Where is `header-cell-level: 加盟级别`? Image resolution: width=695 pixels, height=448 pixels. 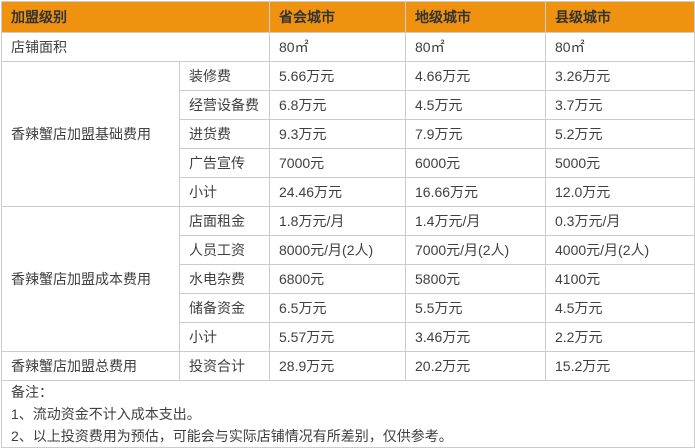
header-cell-level: 加盟级别 is located at coordinates (135, 17).